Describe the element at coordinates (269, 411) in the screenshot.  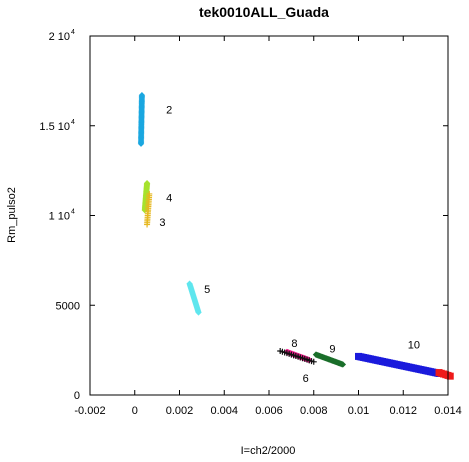
I see `x-tick-label: 0.006` at that location.